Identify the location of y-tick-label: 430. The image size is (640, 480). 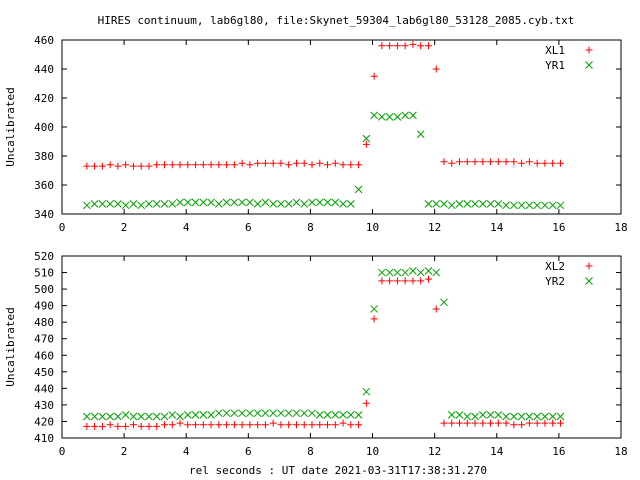
(44, 405).